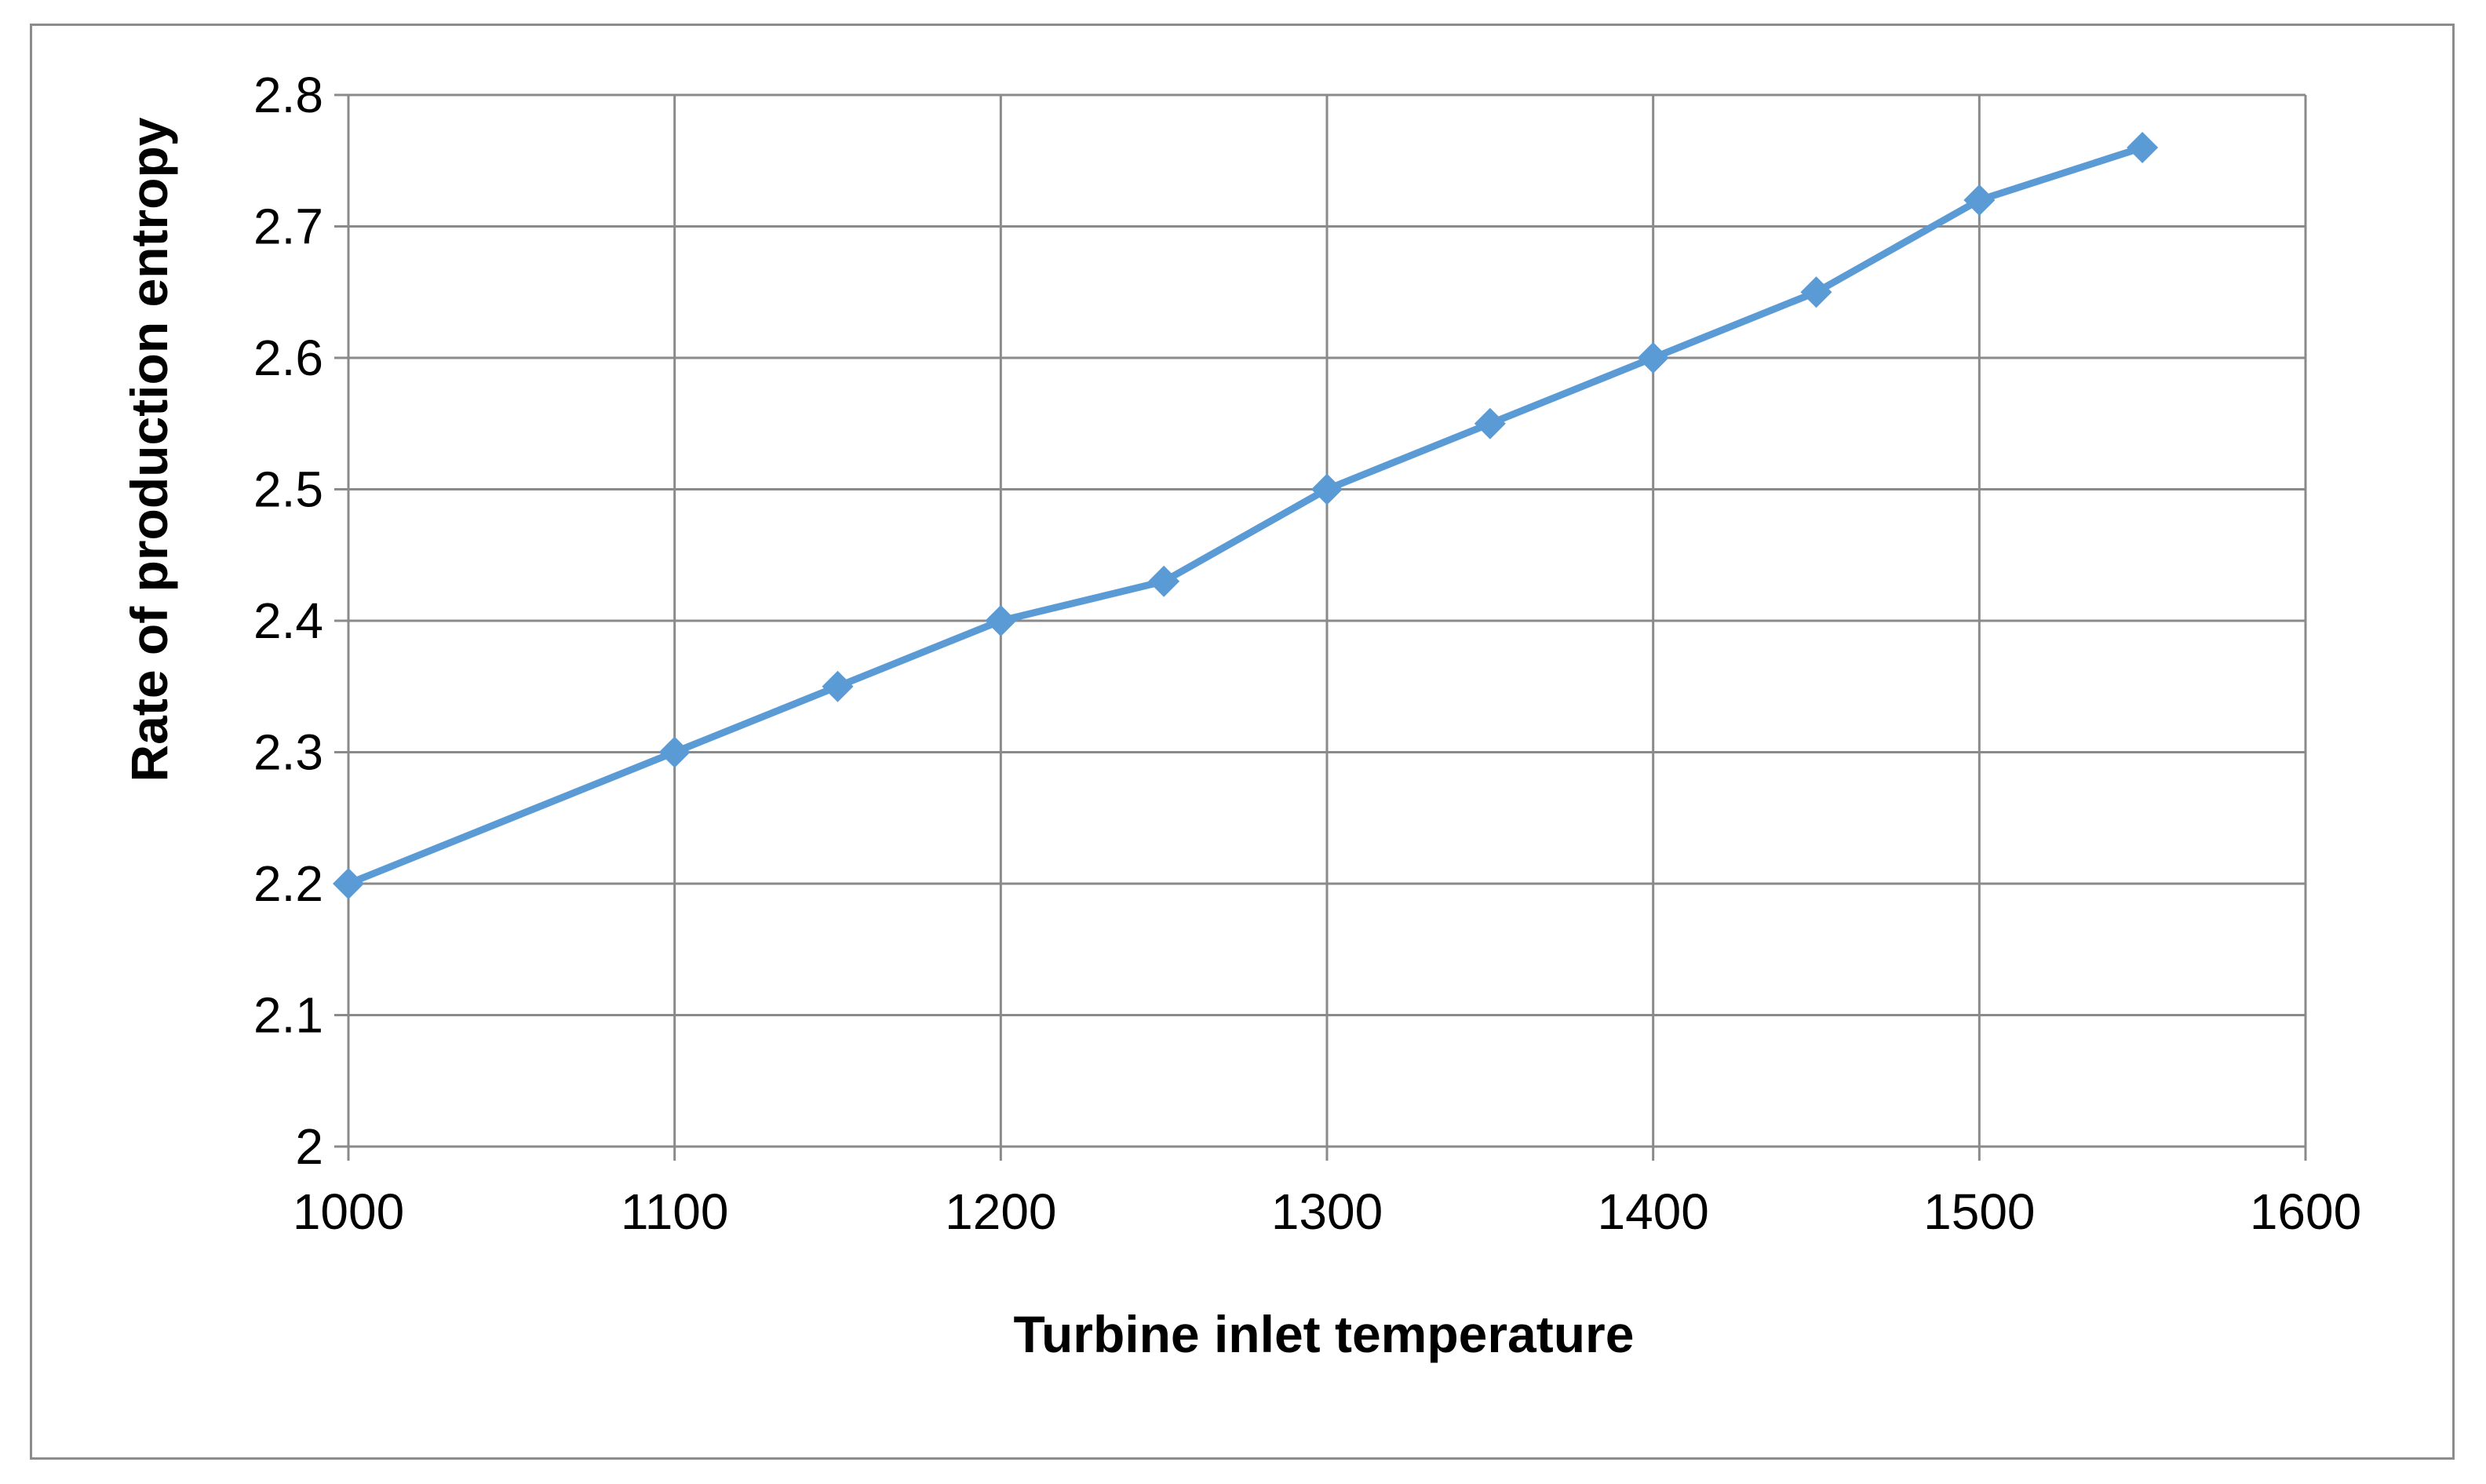  Describe the element at coordinates (288, 489) in the screenshot. I see `y-tick-label: 2.5` at that location.